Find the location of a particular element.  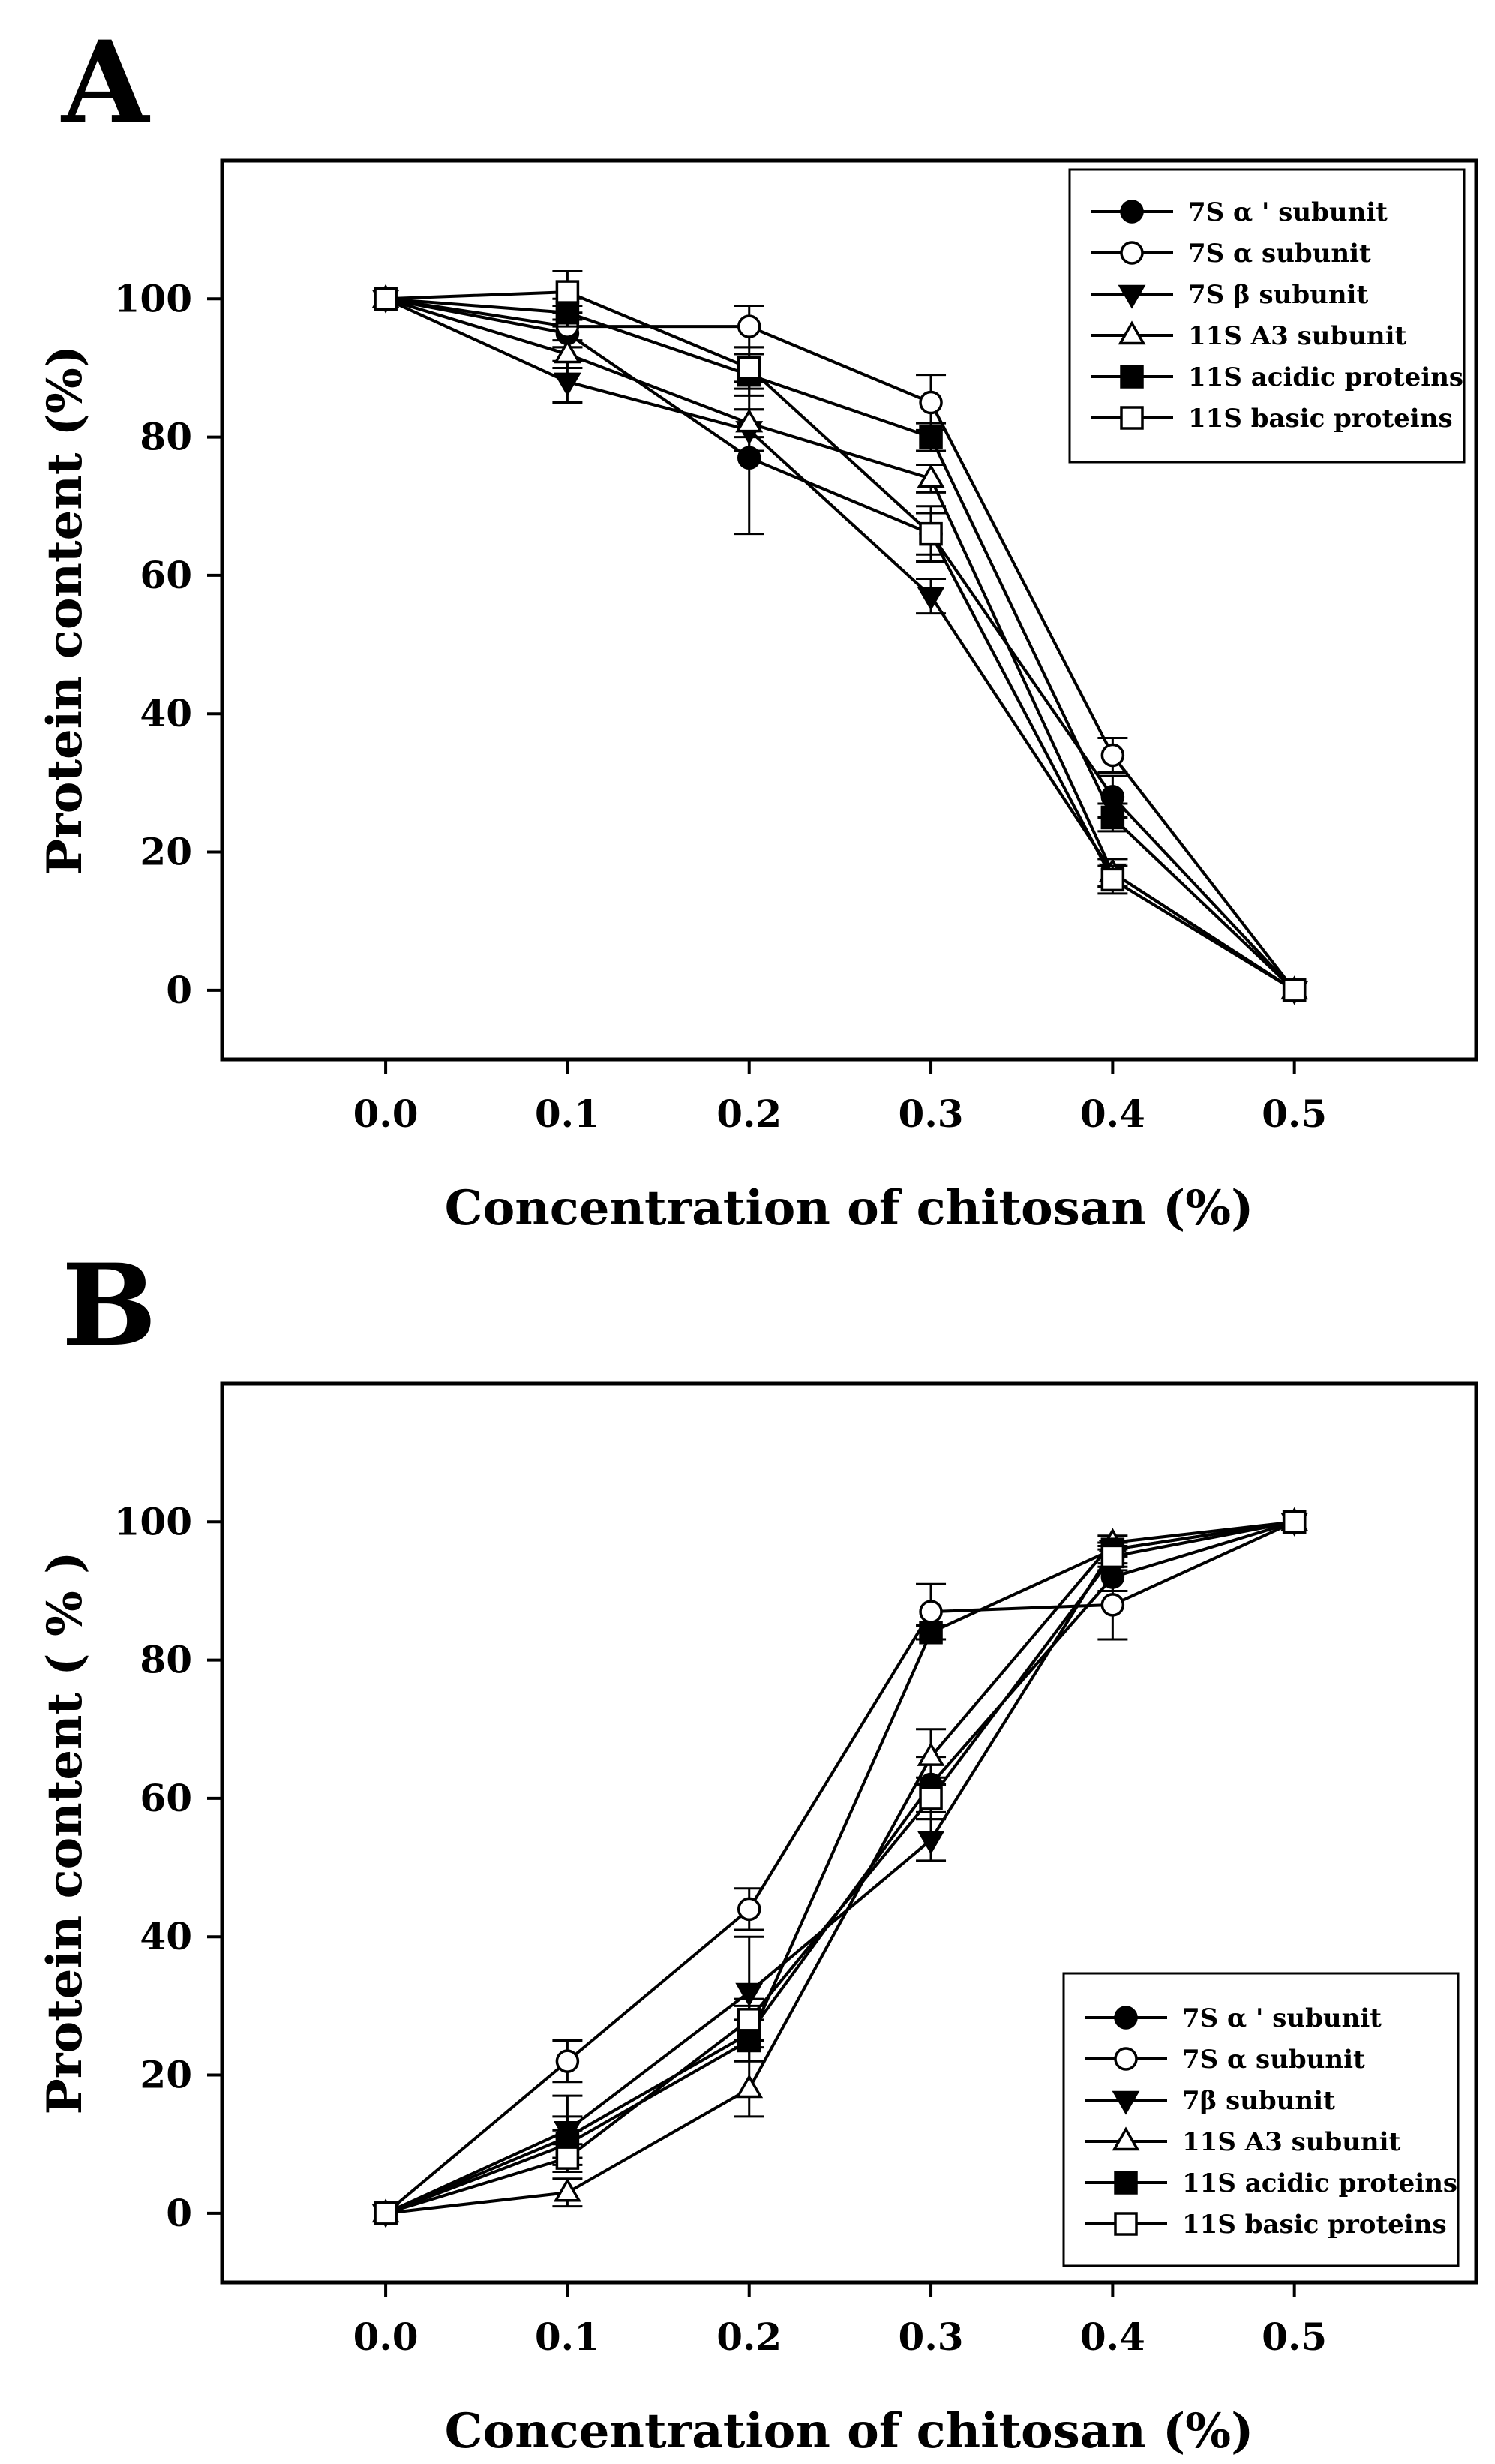

panel-a-y-tick-label: 20 is located at coordinates (166, 852).